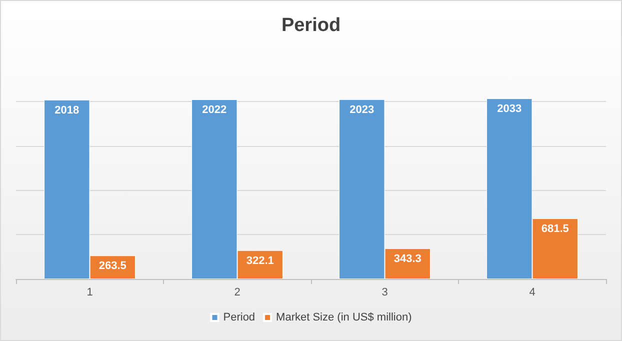 Image resolution: width=622 pixels, height=341 pixels. I want to click on data-label: 2018, so click(67, 110).